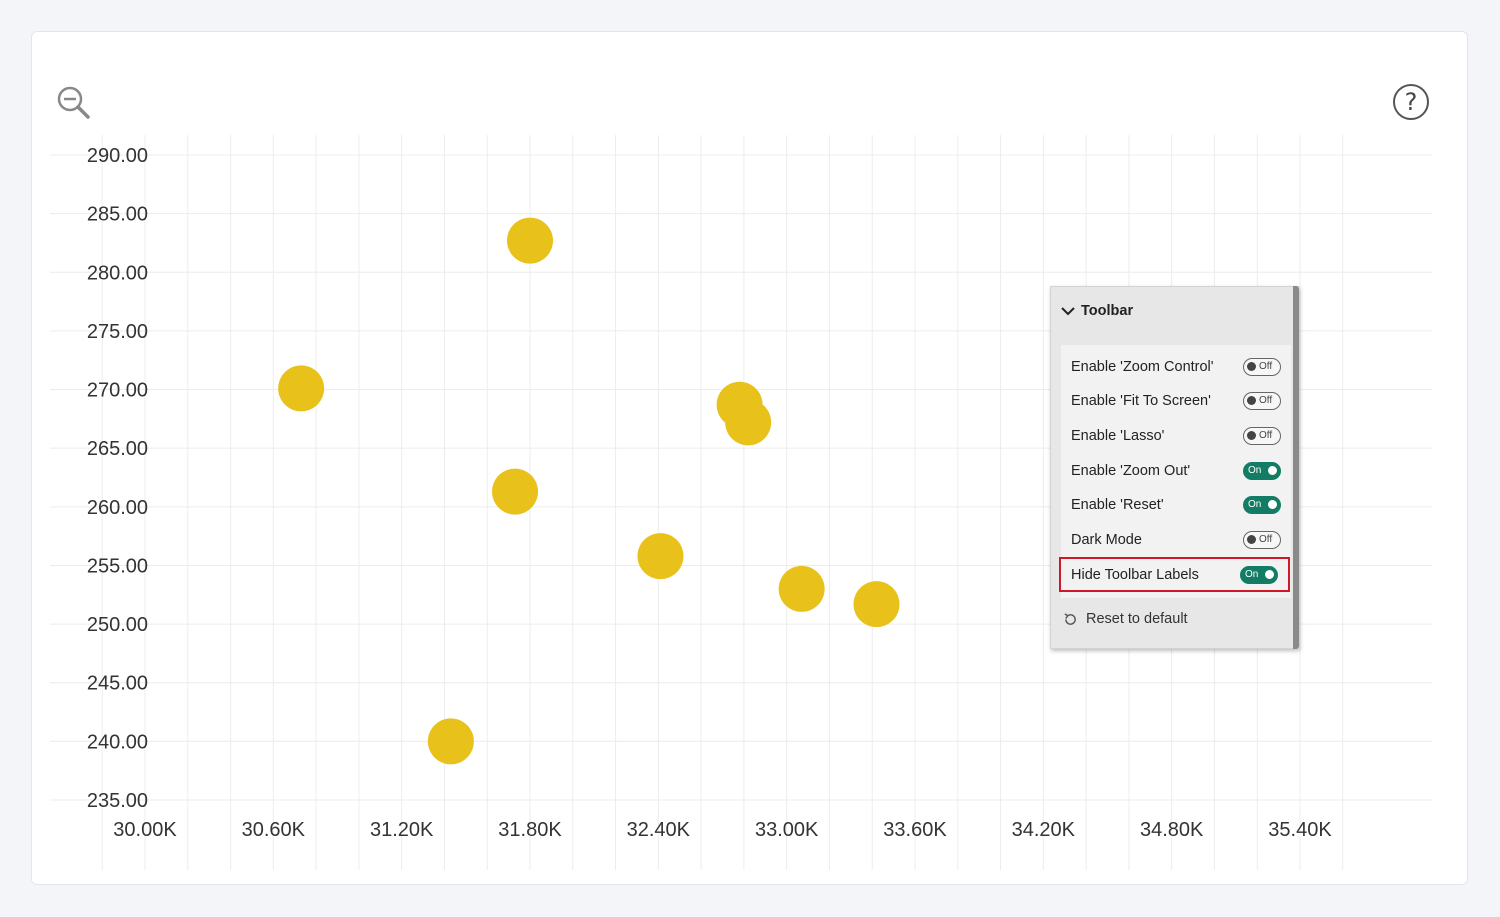 Image resolution: width=1500 pixels, height=917 pixels. Describe the element at coordinates (402, 830) in the screenshot. I see `x-tick-label: 31.20K` at that location.